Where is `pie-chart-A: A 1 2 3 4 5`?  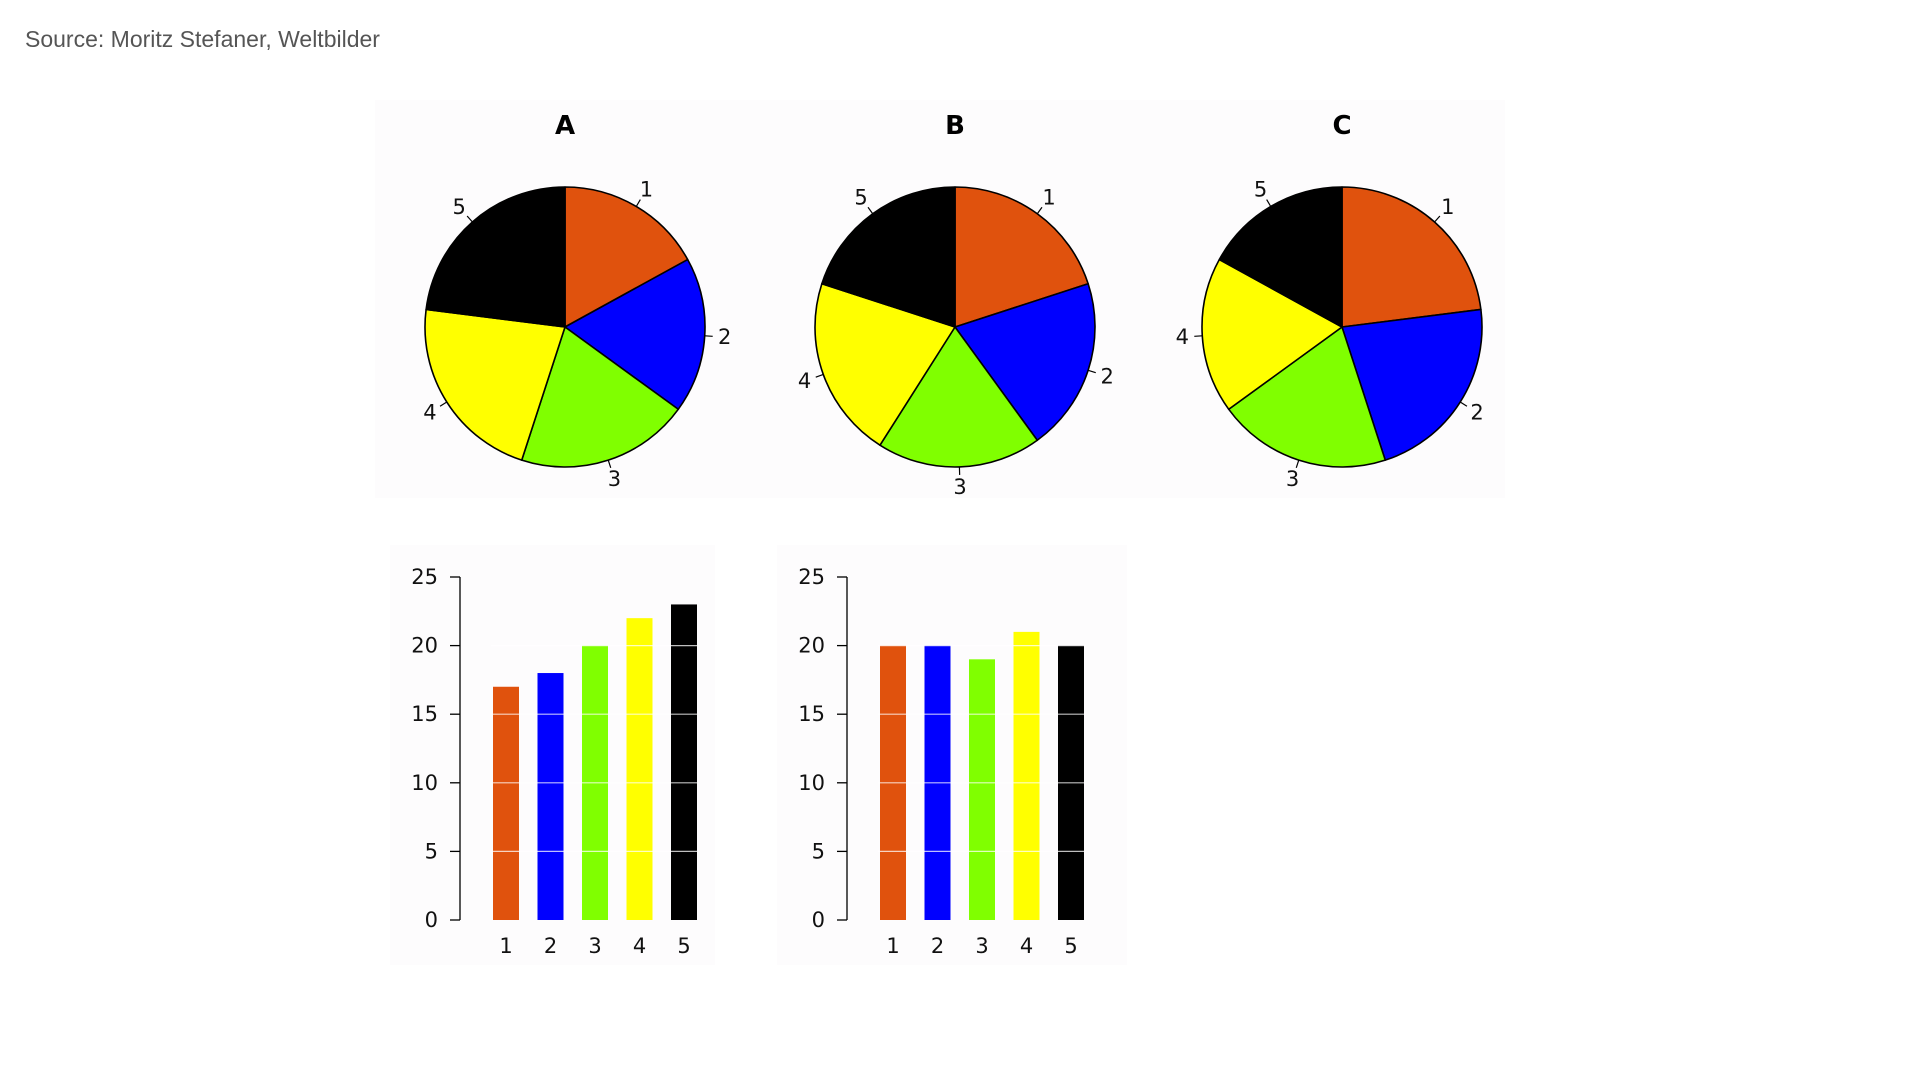 pie-chart-A: A 1 2 3 4 5 is located at coordinates (577, 301).